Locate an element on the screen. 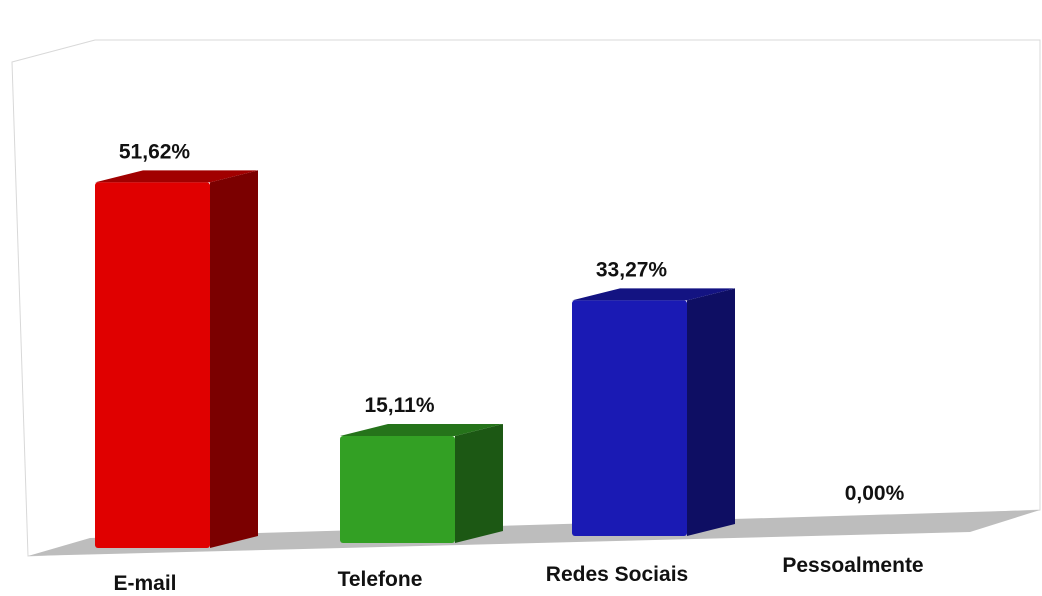  category-labels-group: E-mail Telefone Redes Sociais Pessoalmente is located at coordinates (518, 574).